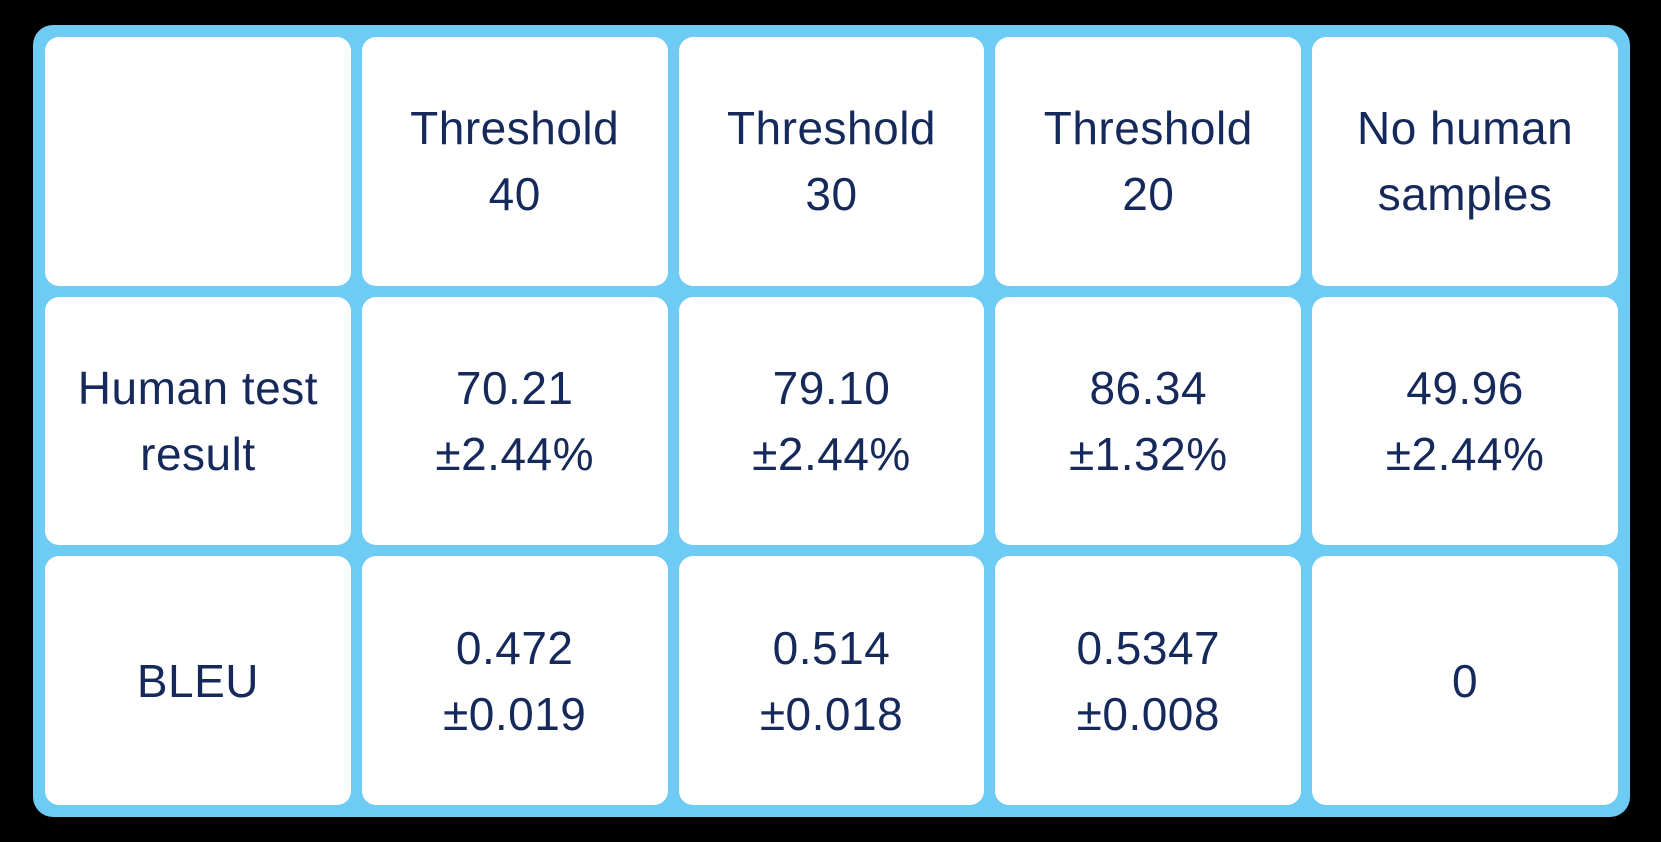 The height and width of the screenshot is (842, 1661). Describe the element at coordinates (198, 161) in the screenshot. I see `header-cell-empty` at that location.